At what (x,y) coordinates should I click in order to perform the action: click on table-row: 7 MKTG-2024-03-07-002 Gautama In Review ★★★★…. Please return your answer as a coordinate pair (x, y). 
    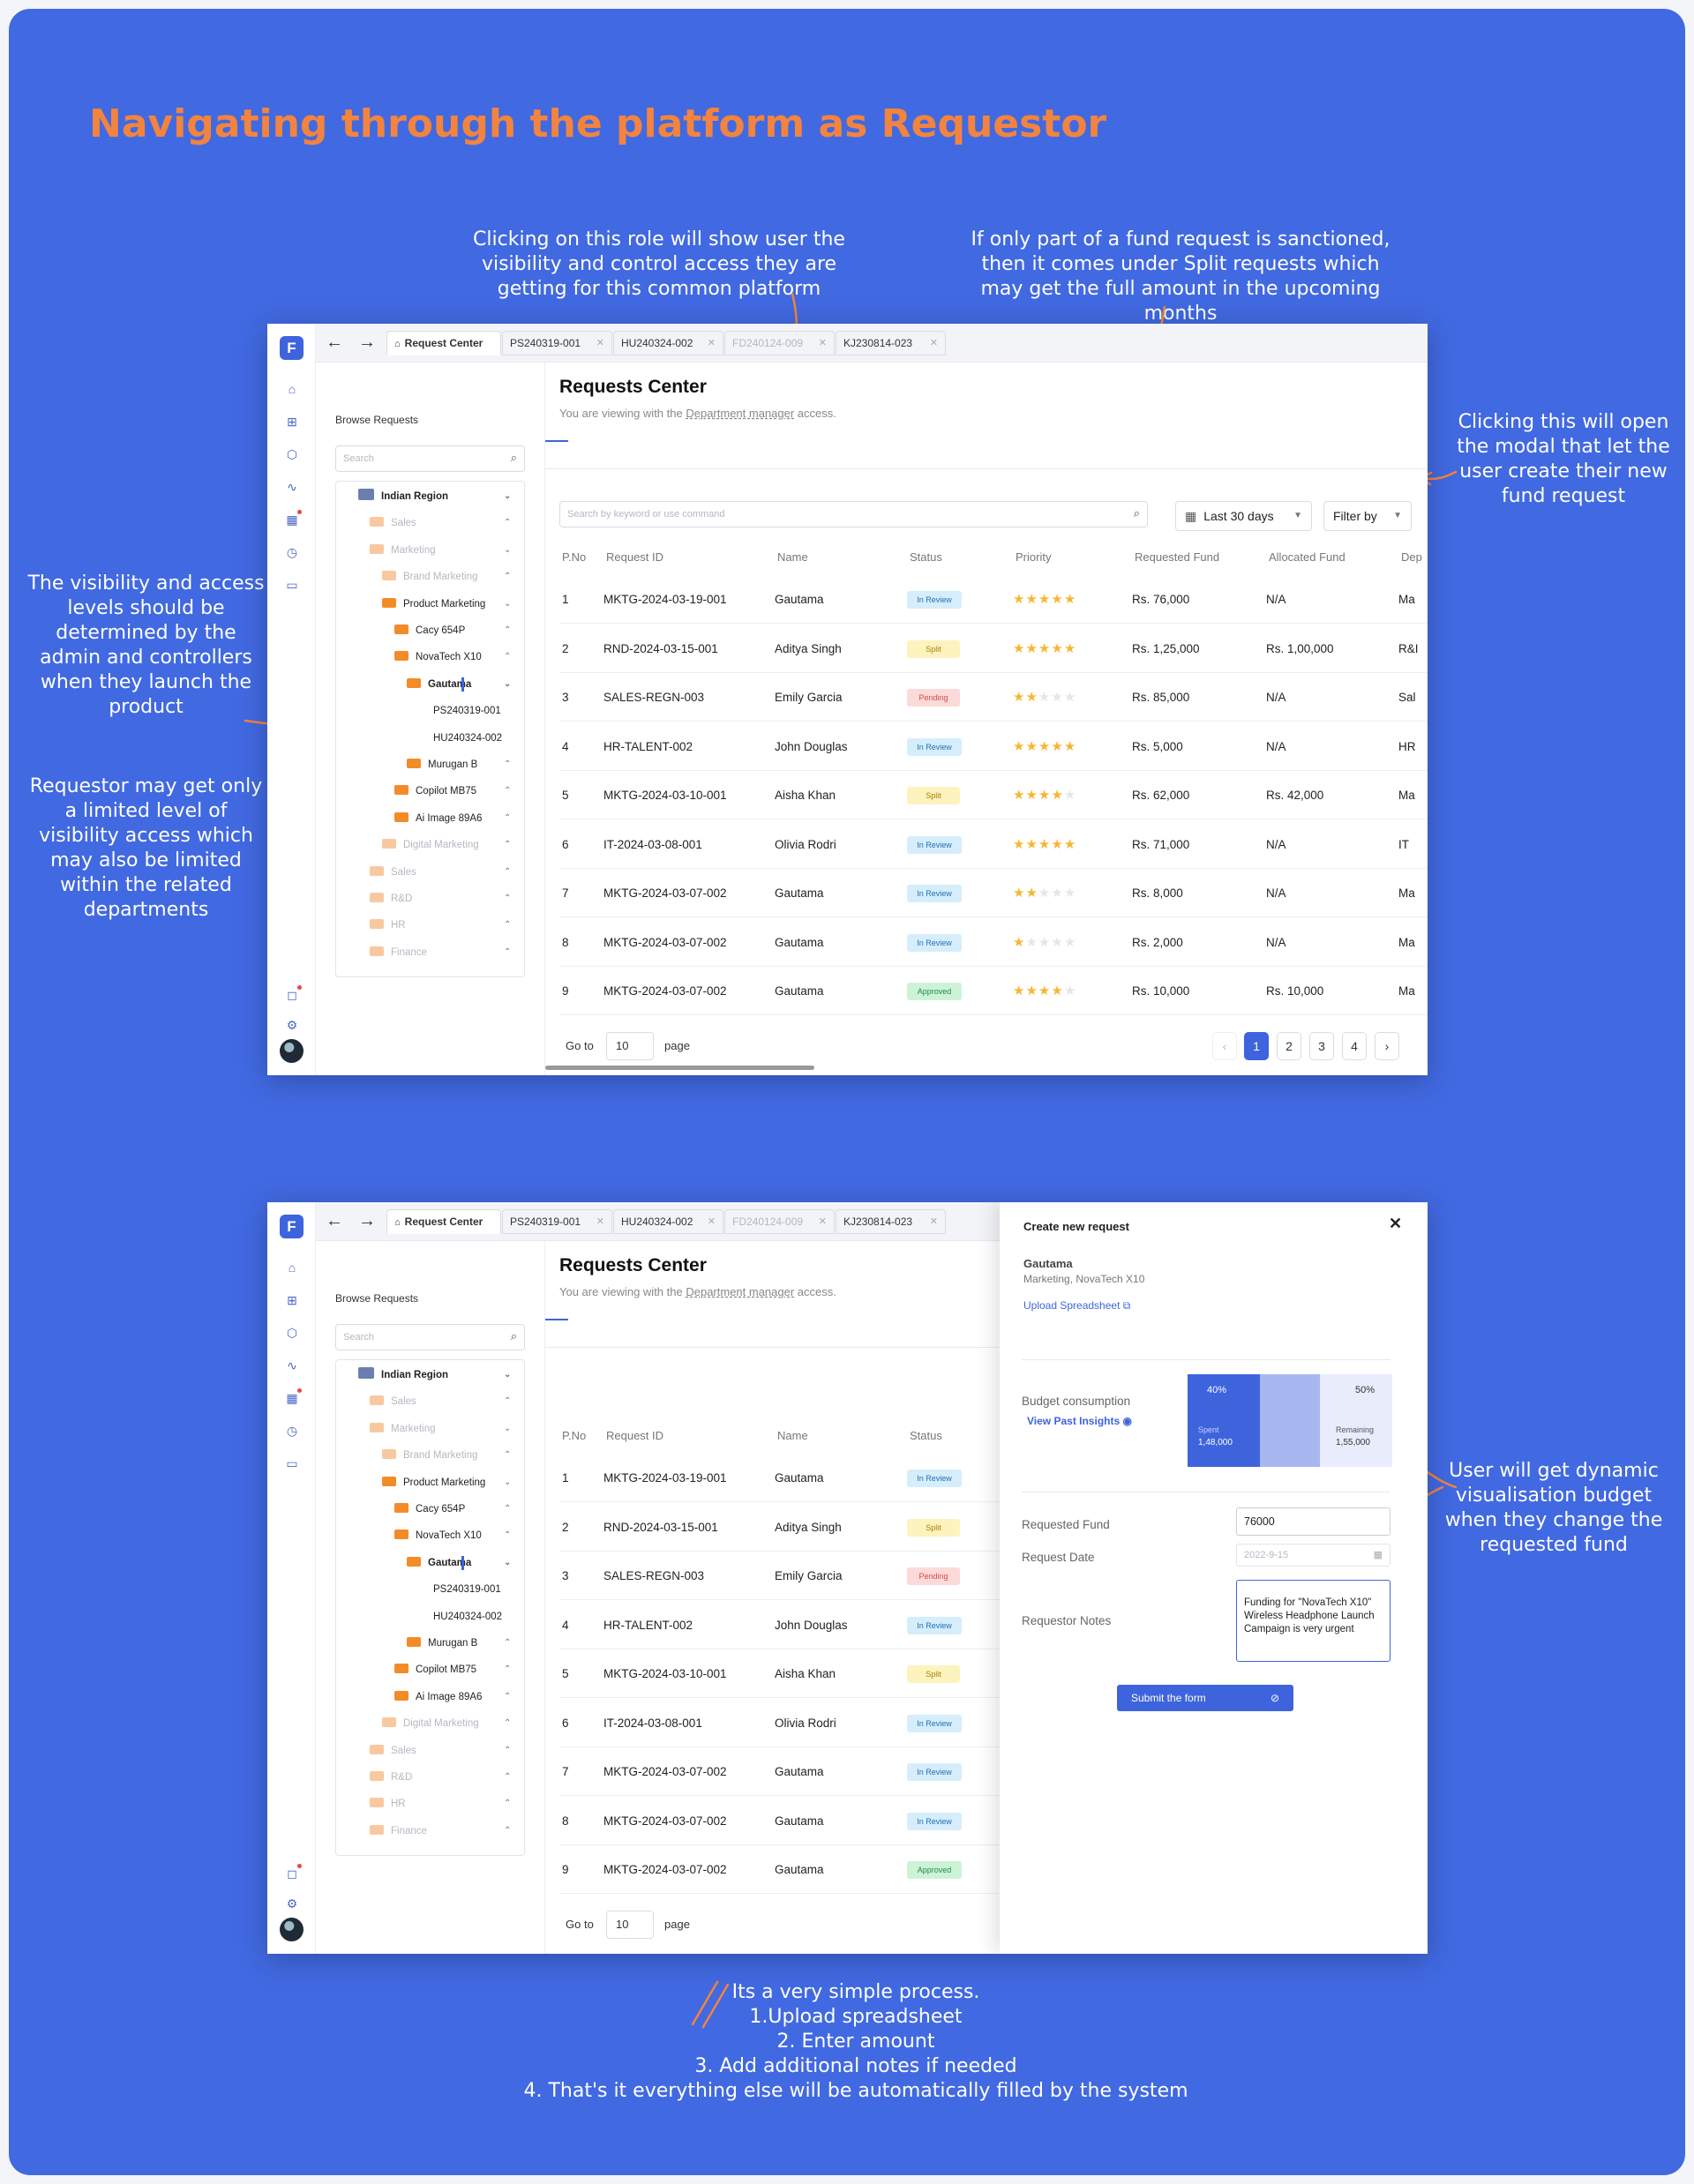
    Looking at the image, I should click on (993, 893).